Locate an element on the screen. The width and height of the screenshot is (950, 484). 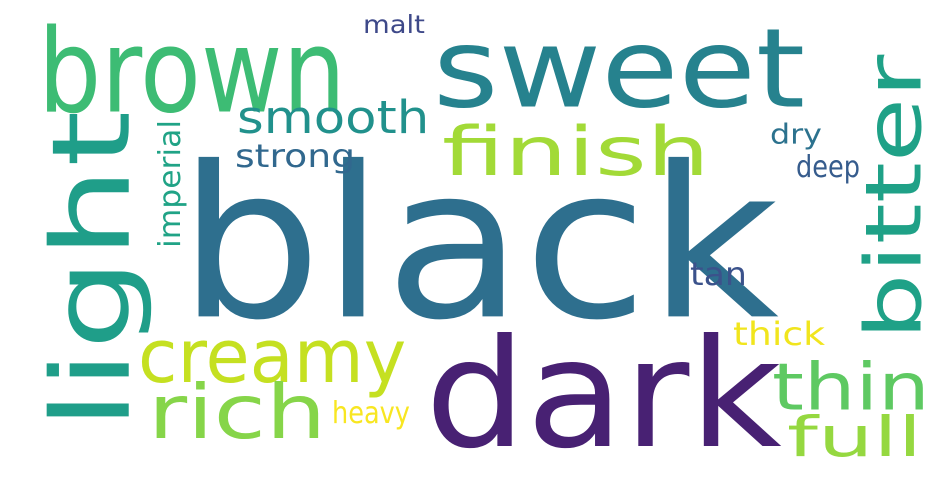
word-malt: malt is located at coordinates (394, 24).